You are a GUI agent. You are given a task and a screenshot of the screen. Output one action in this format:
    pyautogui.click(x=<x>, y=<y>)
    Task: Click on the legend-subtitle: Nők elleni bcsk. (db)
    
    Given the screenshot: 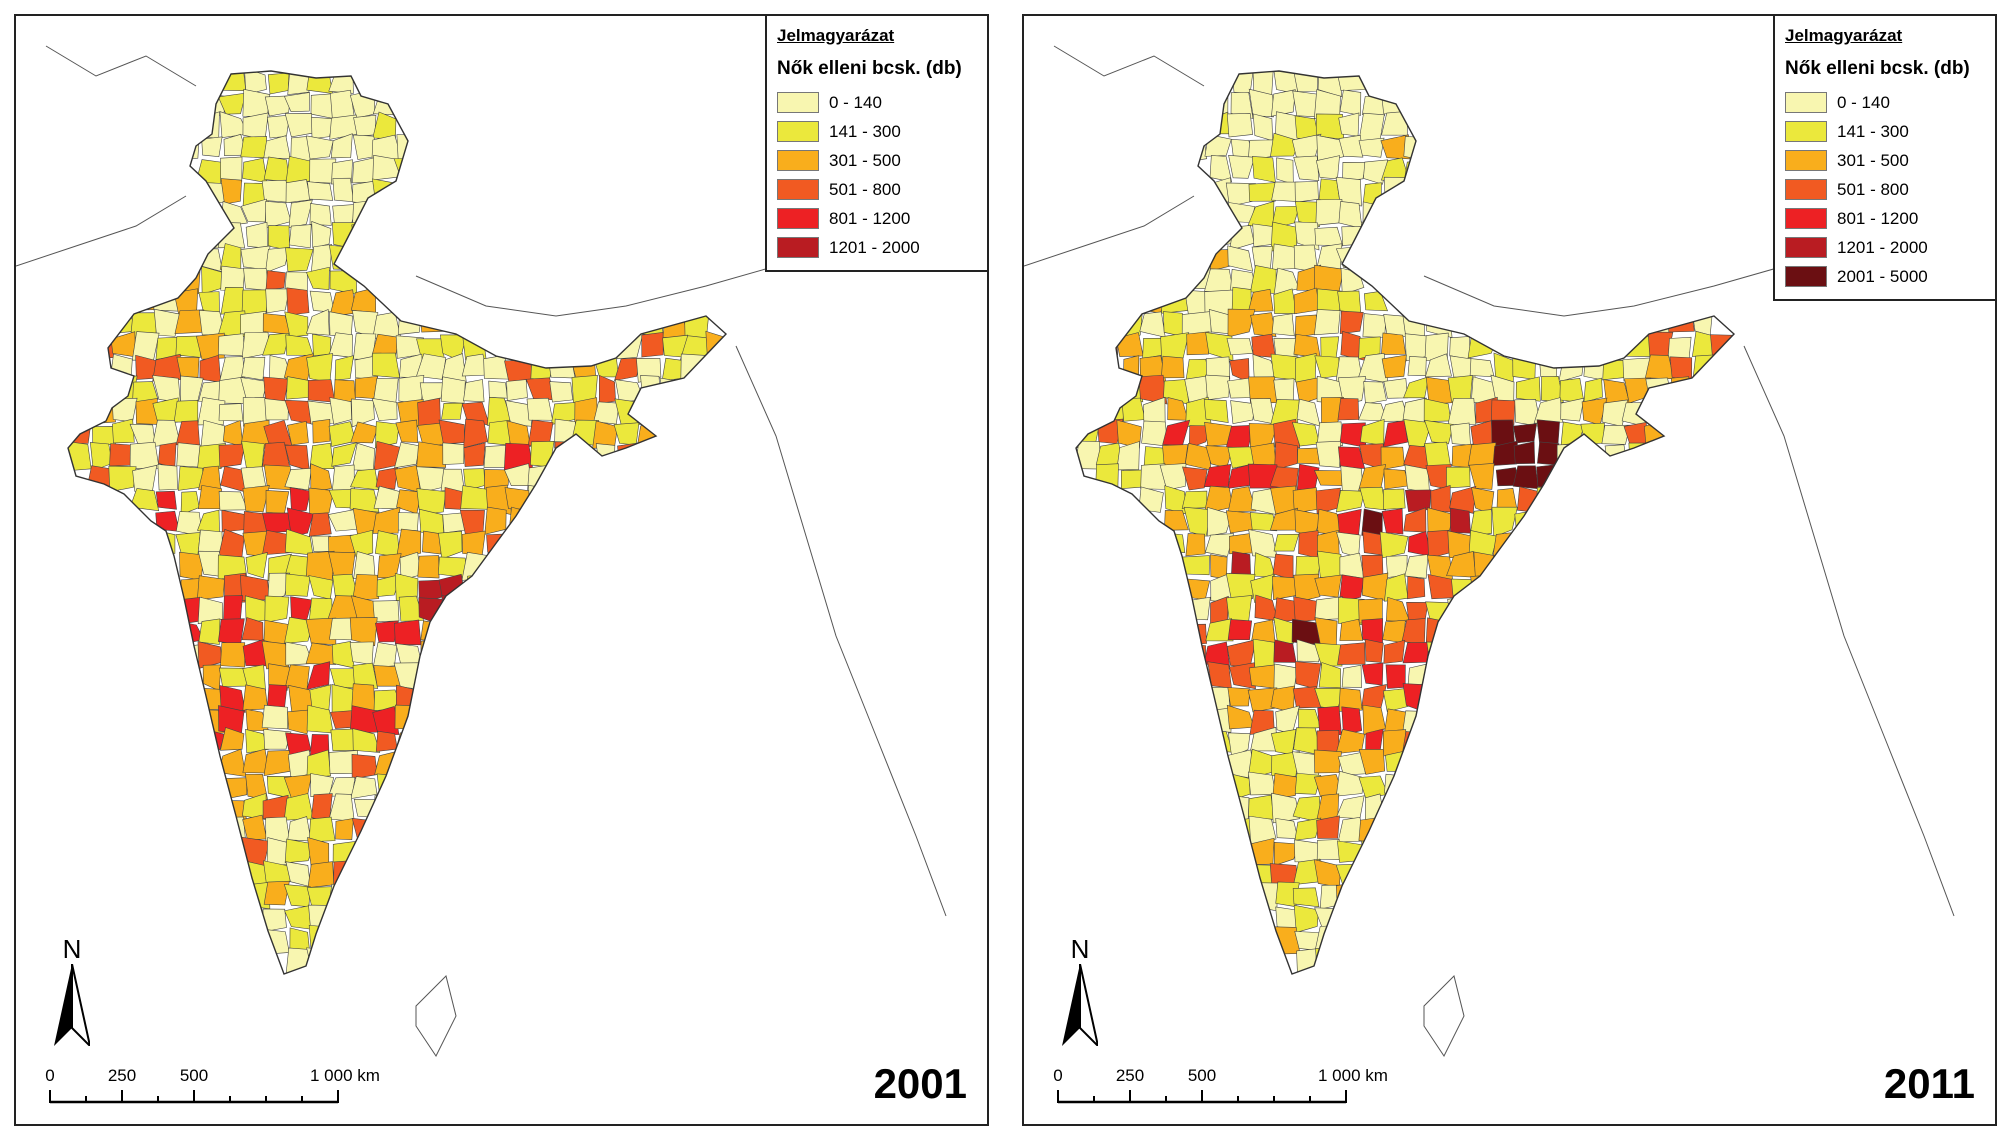 What is the action you would take?
    pyautogui.click(x=1877, y=68)
    